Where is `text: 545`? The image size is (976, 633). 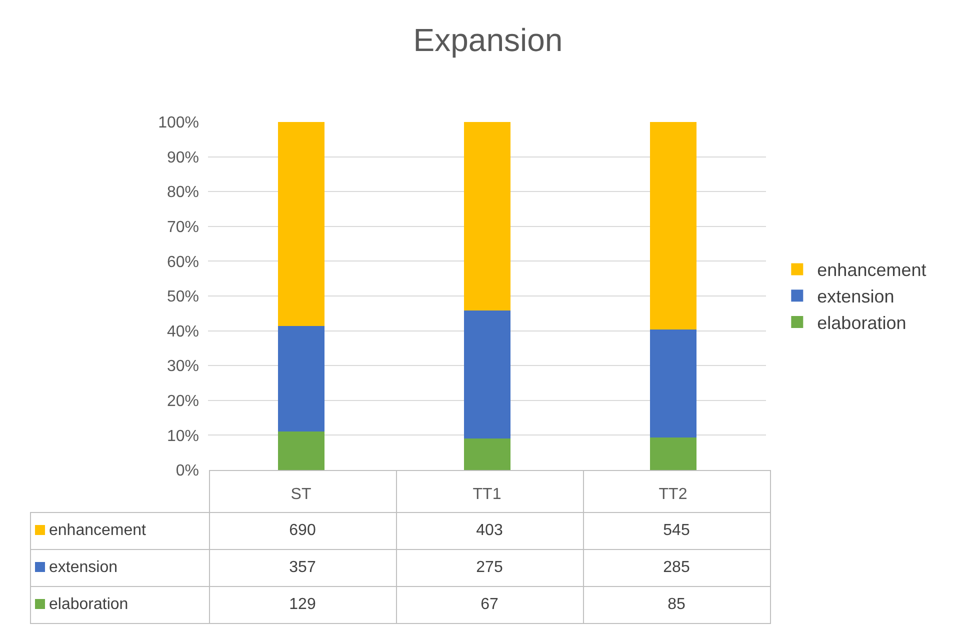
text: 545 is located at coordinates (676, 531).